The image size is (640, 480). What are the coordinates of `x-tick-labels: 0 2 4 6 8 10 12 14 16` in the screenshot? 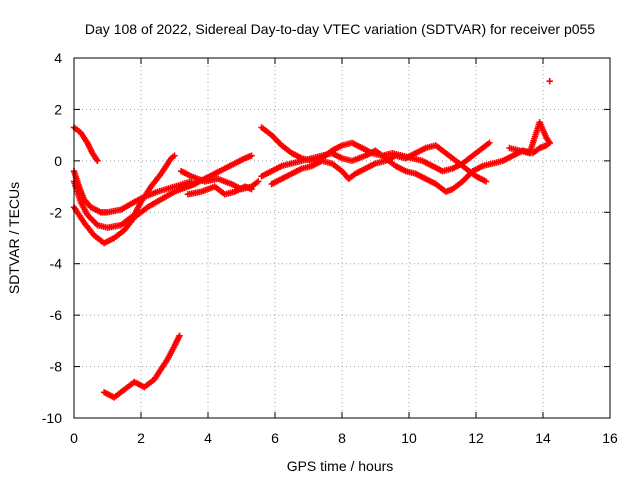 It's located at (344, 438).